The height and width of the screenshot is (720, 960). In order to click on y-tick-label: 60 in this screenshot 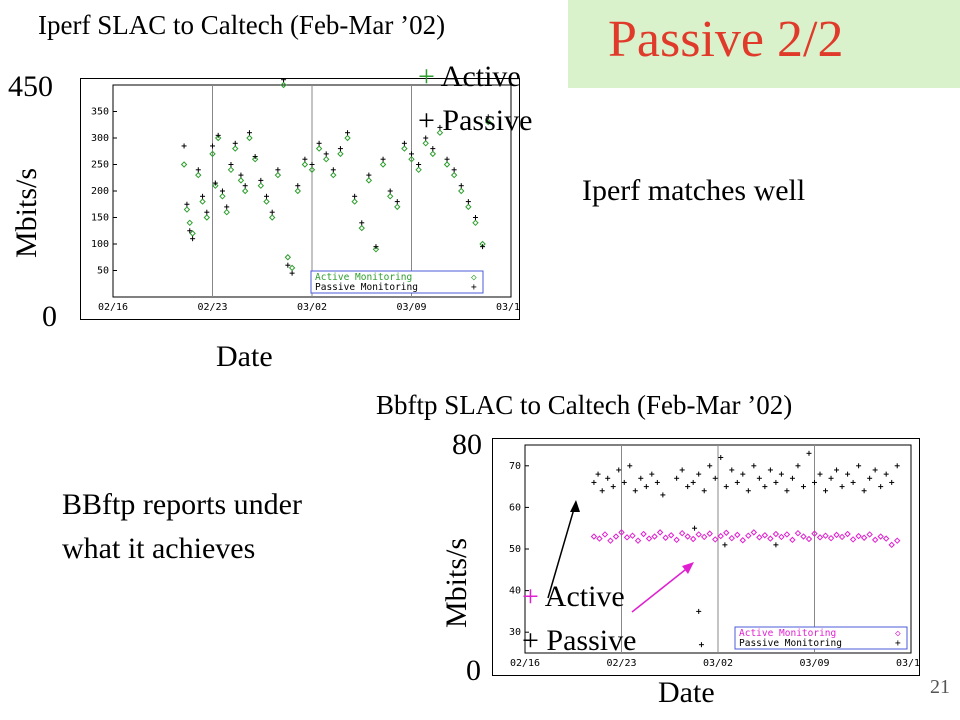, I will do `click(515, 507)`.